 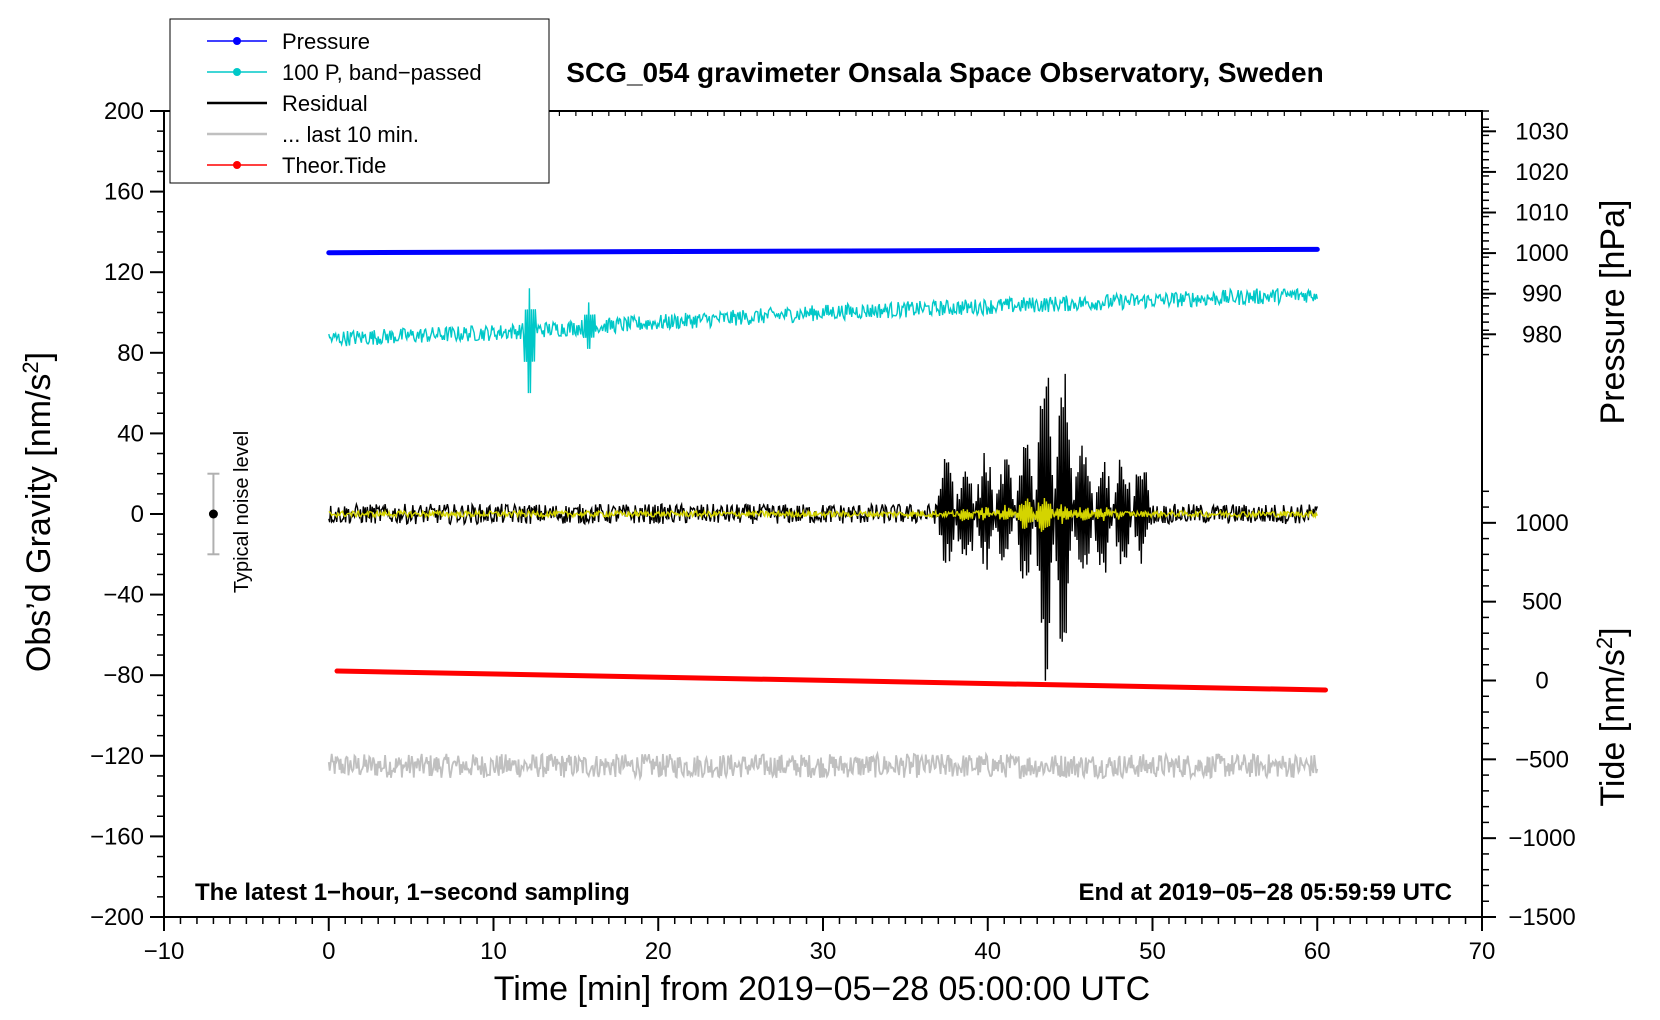 What do you see at coordinates (493, 951) in the screenshot?
I see `x-tick-label: 10` at bounding box center [493, 951].